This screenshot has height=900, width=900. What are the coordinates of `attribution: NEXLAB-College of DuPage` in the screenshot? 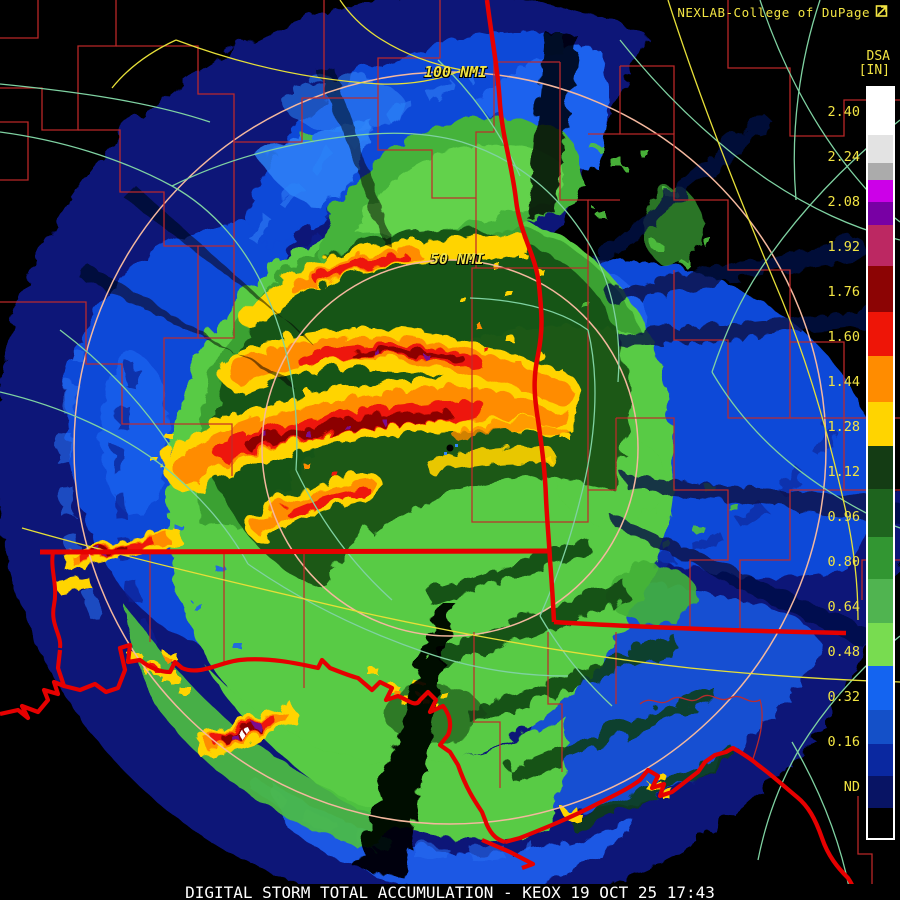 It's located at (782, 12).